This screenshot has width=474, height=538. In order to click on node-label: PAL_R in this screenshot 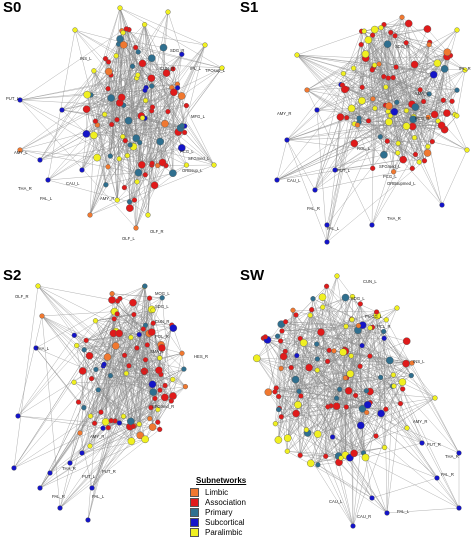, I will do `click(313, 208)`.